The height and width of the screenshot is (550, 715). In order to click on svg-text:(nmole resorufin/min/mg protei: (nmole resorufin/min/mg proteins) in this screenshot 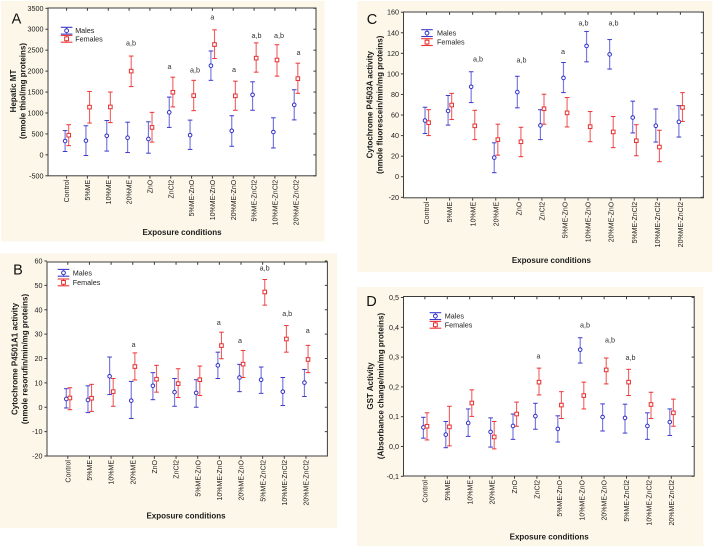, I will do `click(24, 359)`.